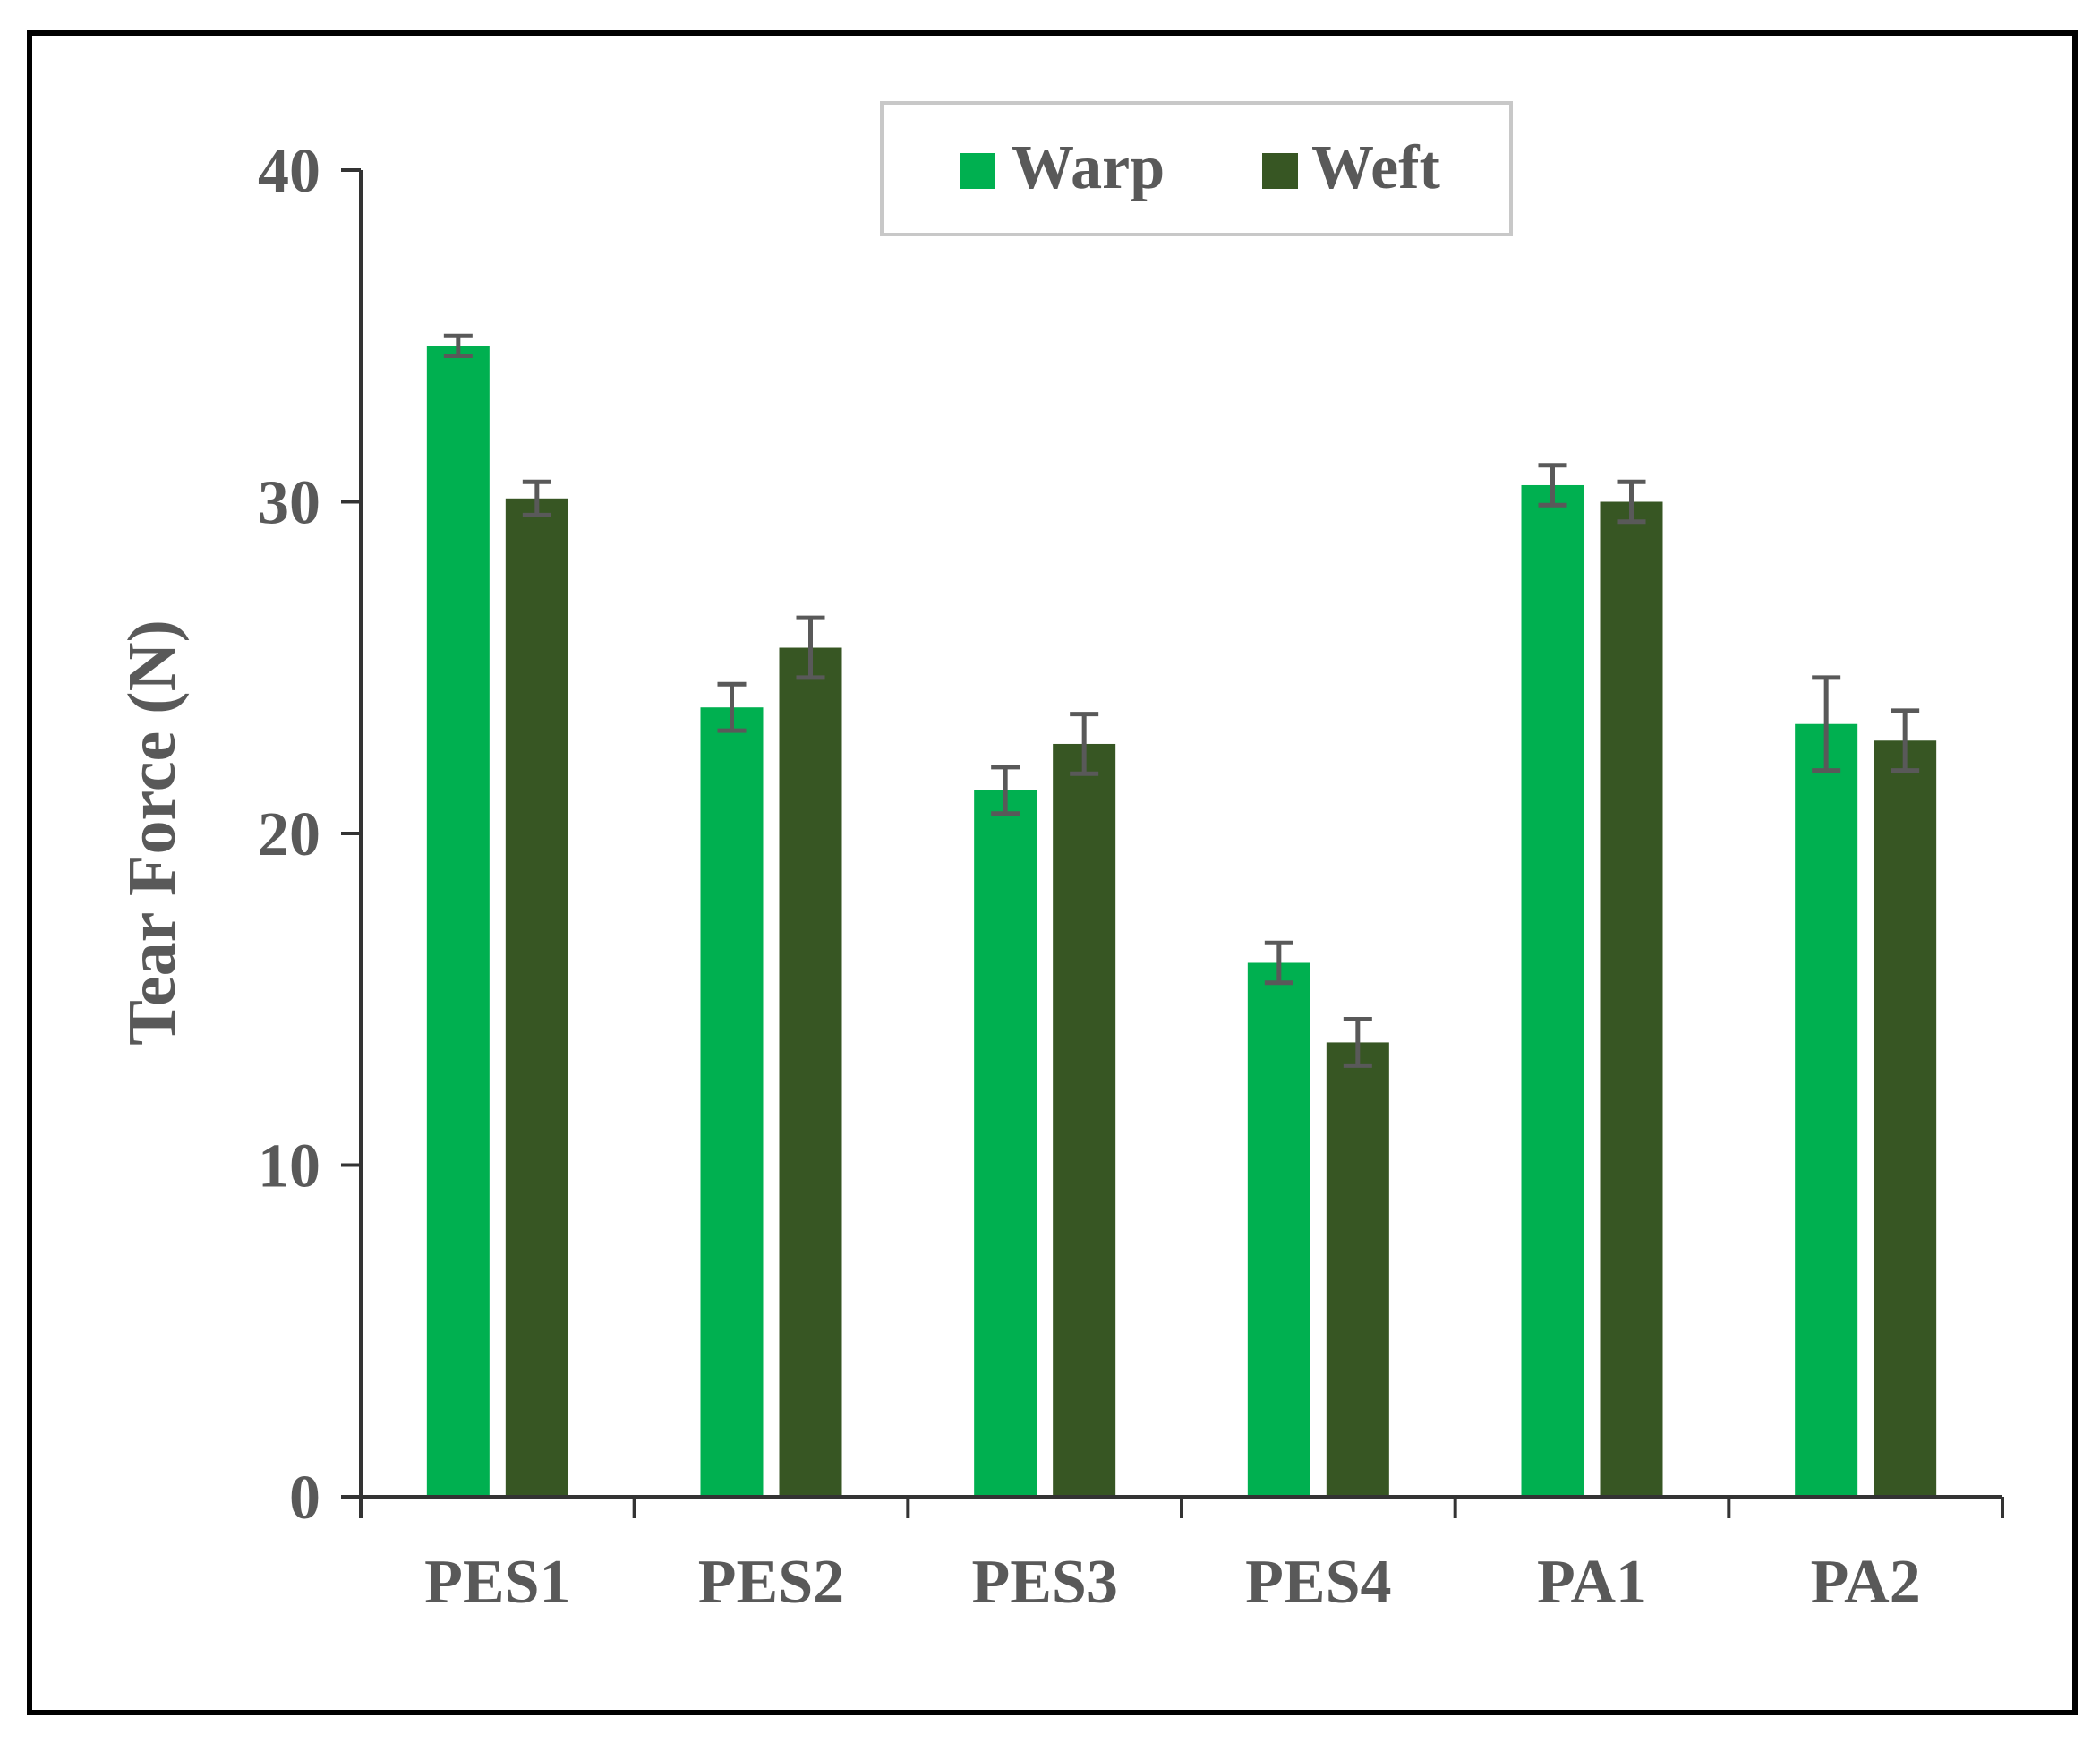 The width and height of the screenshot is (2100, 1743). Describe the element at coordinates (1632, 502) in the screenshot. I see `error-bar-weft-pa1` at that location.